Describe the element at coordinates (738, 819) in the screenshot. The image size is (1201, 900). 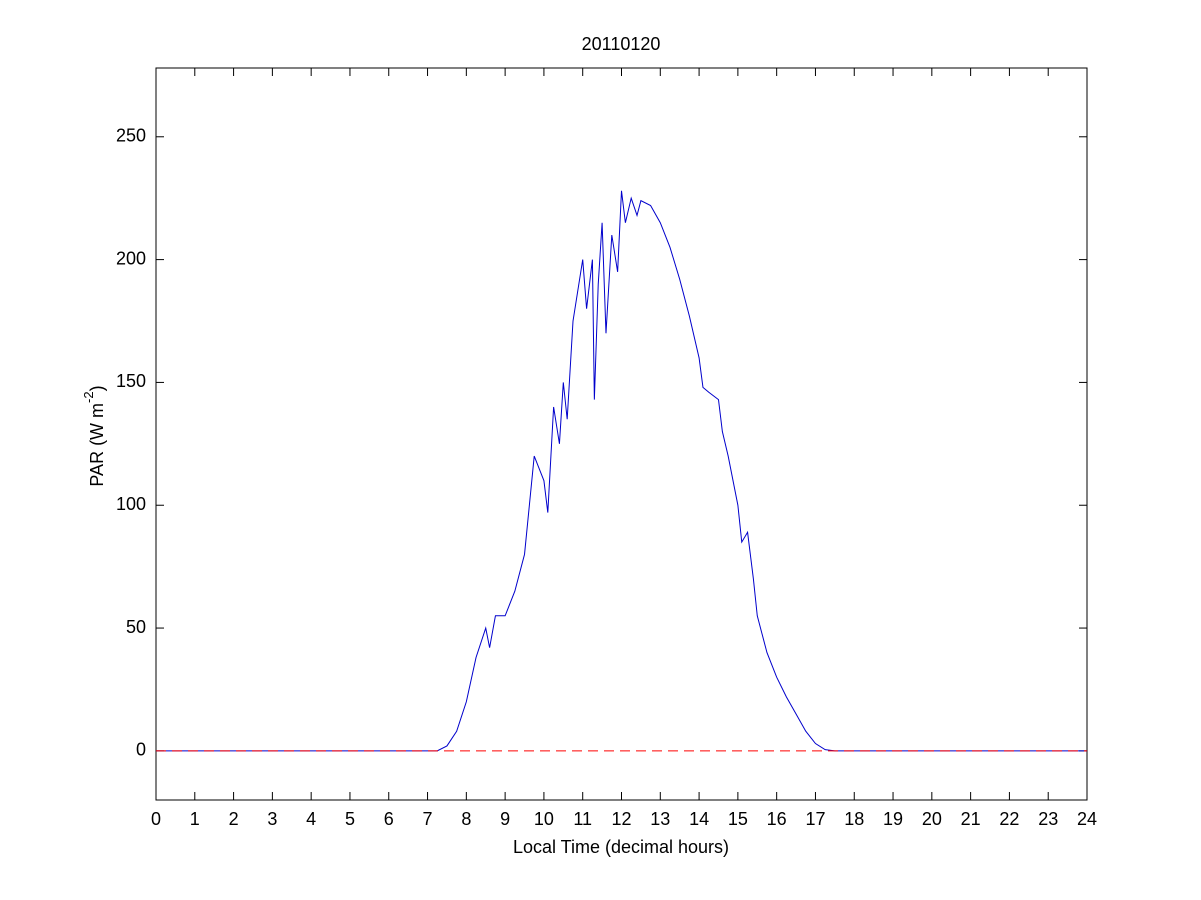
I see `x-tick-label: 15` at that location.